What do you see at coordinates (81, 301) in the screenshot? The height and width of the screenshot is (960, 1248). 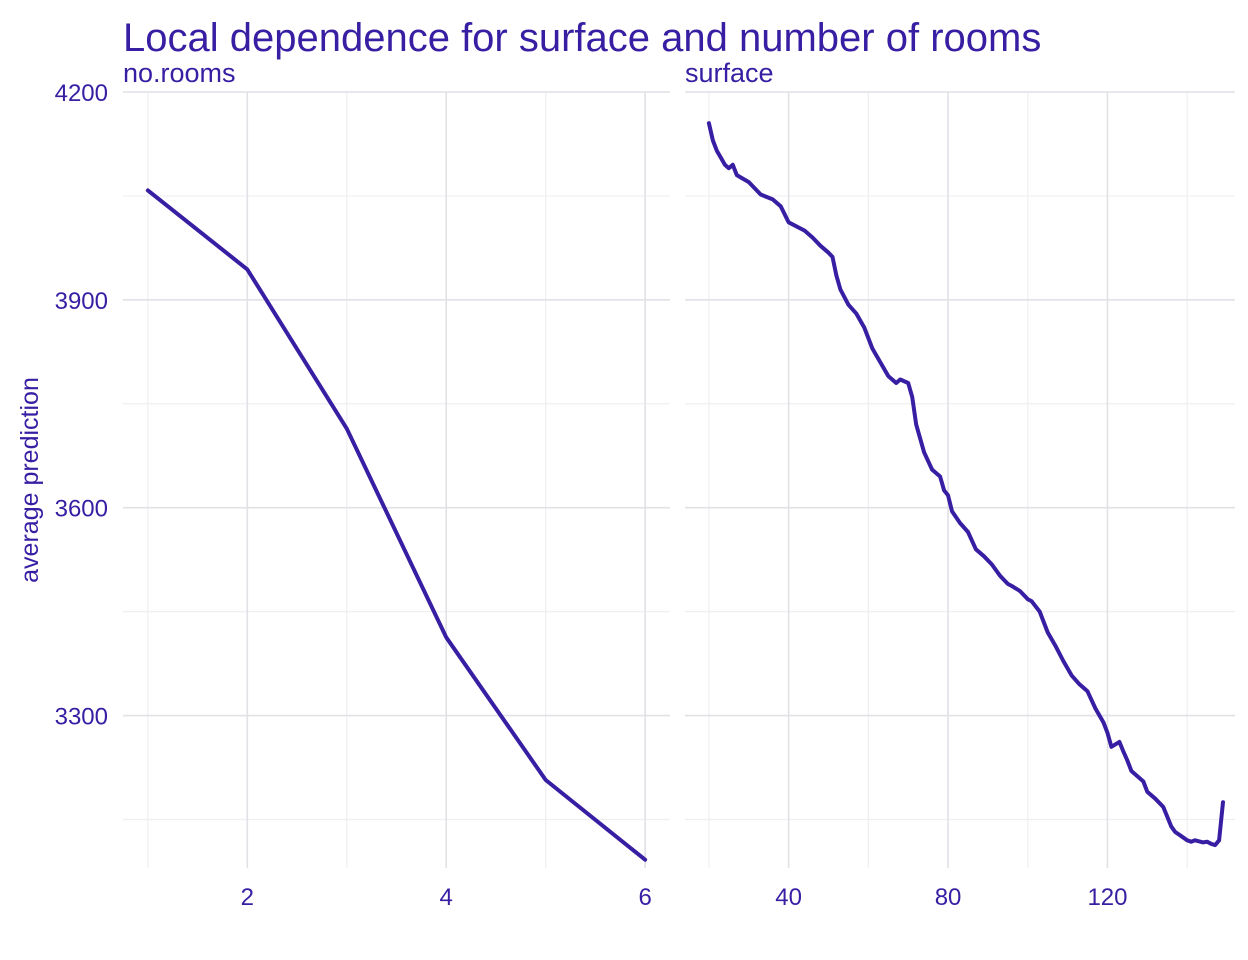 I see `y-tick-label: 3900` at bounding box center [81, 301].